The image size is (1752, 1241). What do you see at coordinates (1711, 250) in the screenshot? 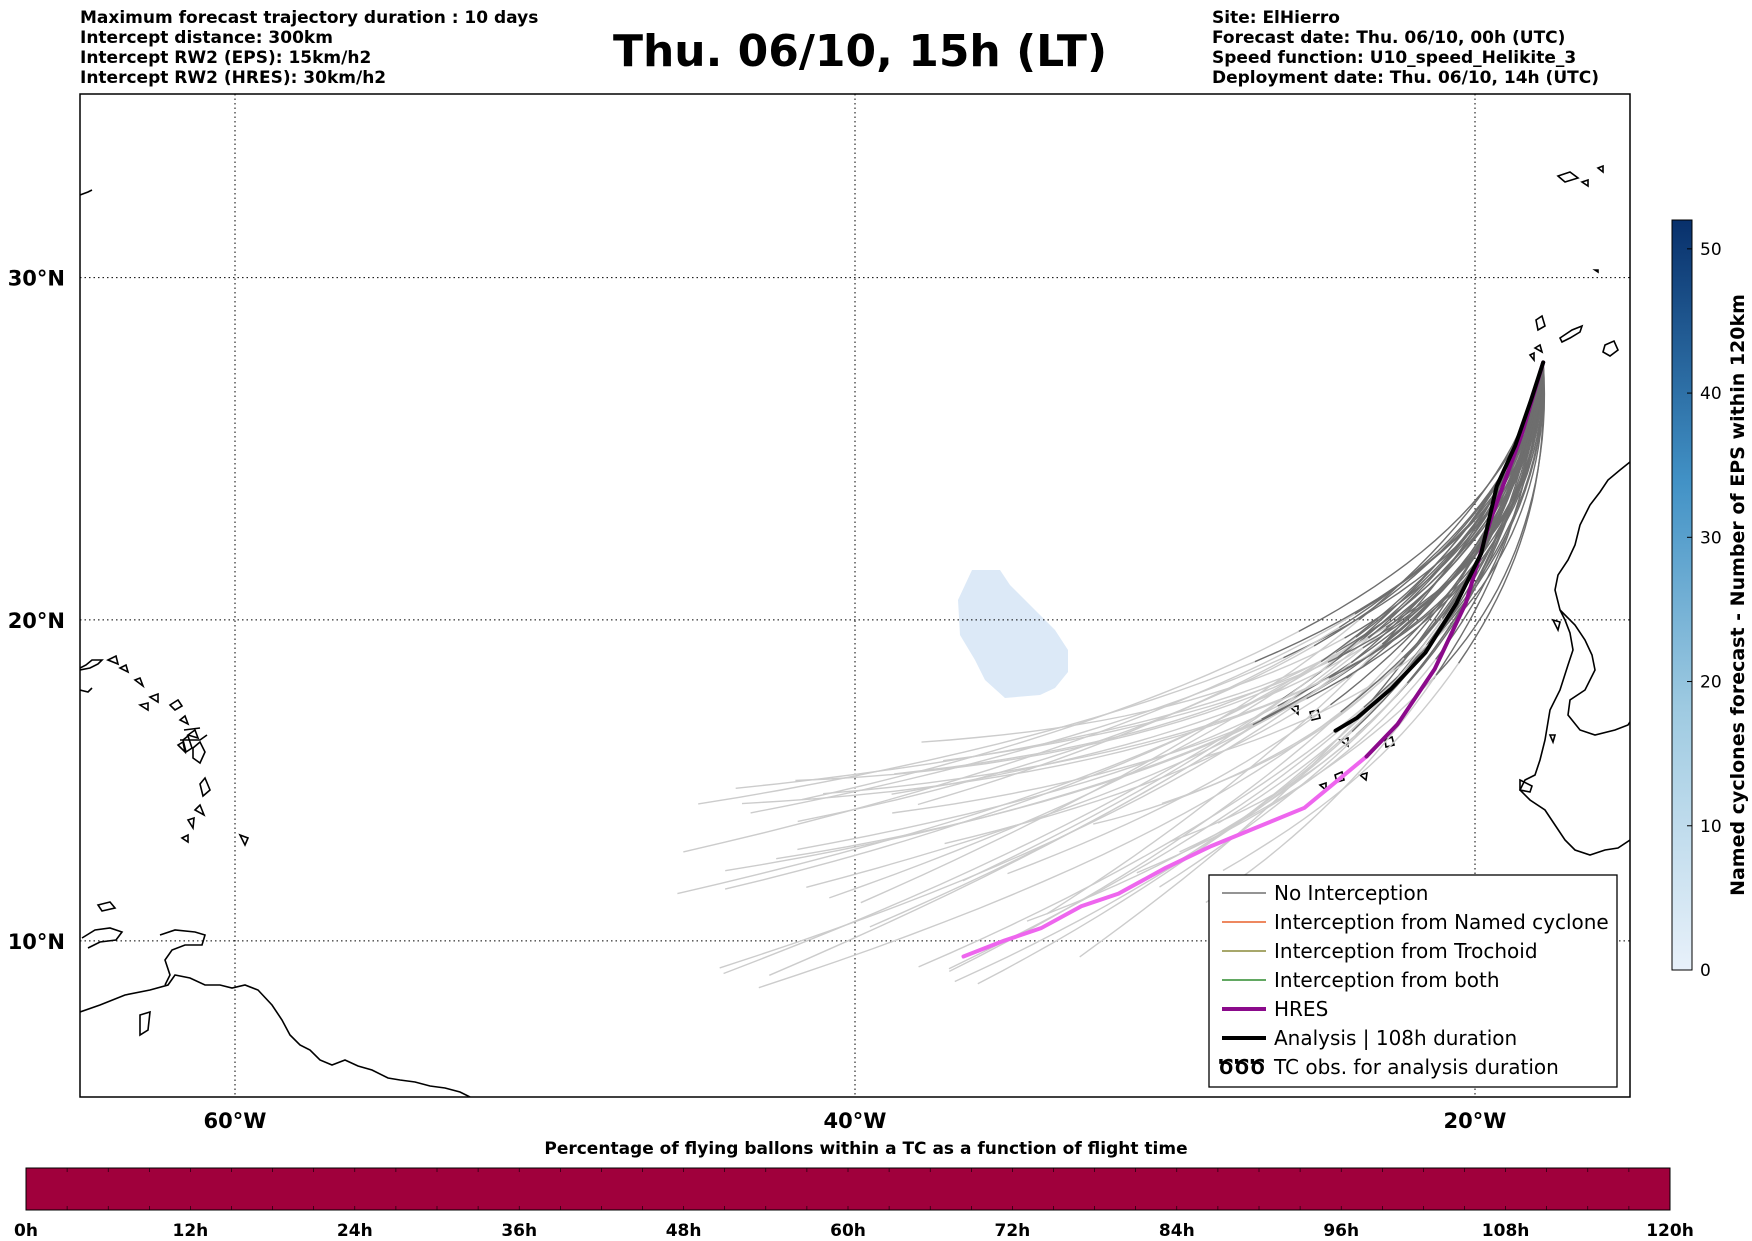
I see `colorbar-tick-label: 50` at bounding box center [1711, 250].